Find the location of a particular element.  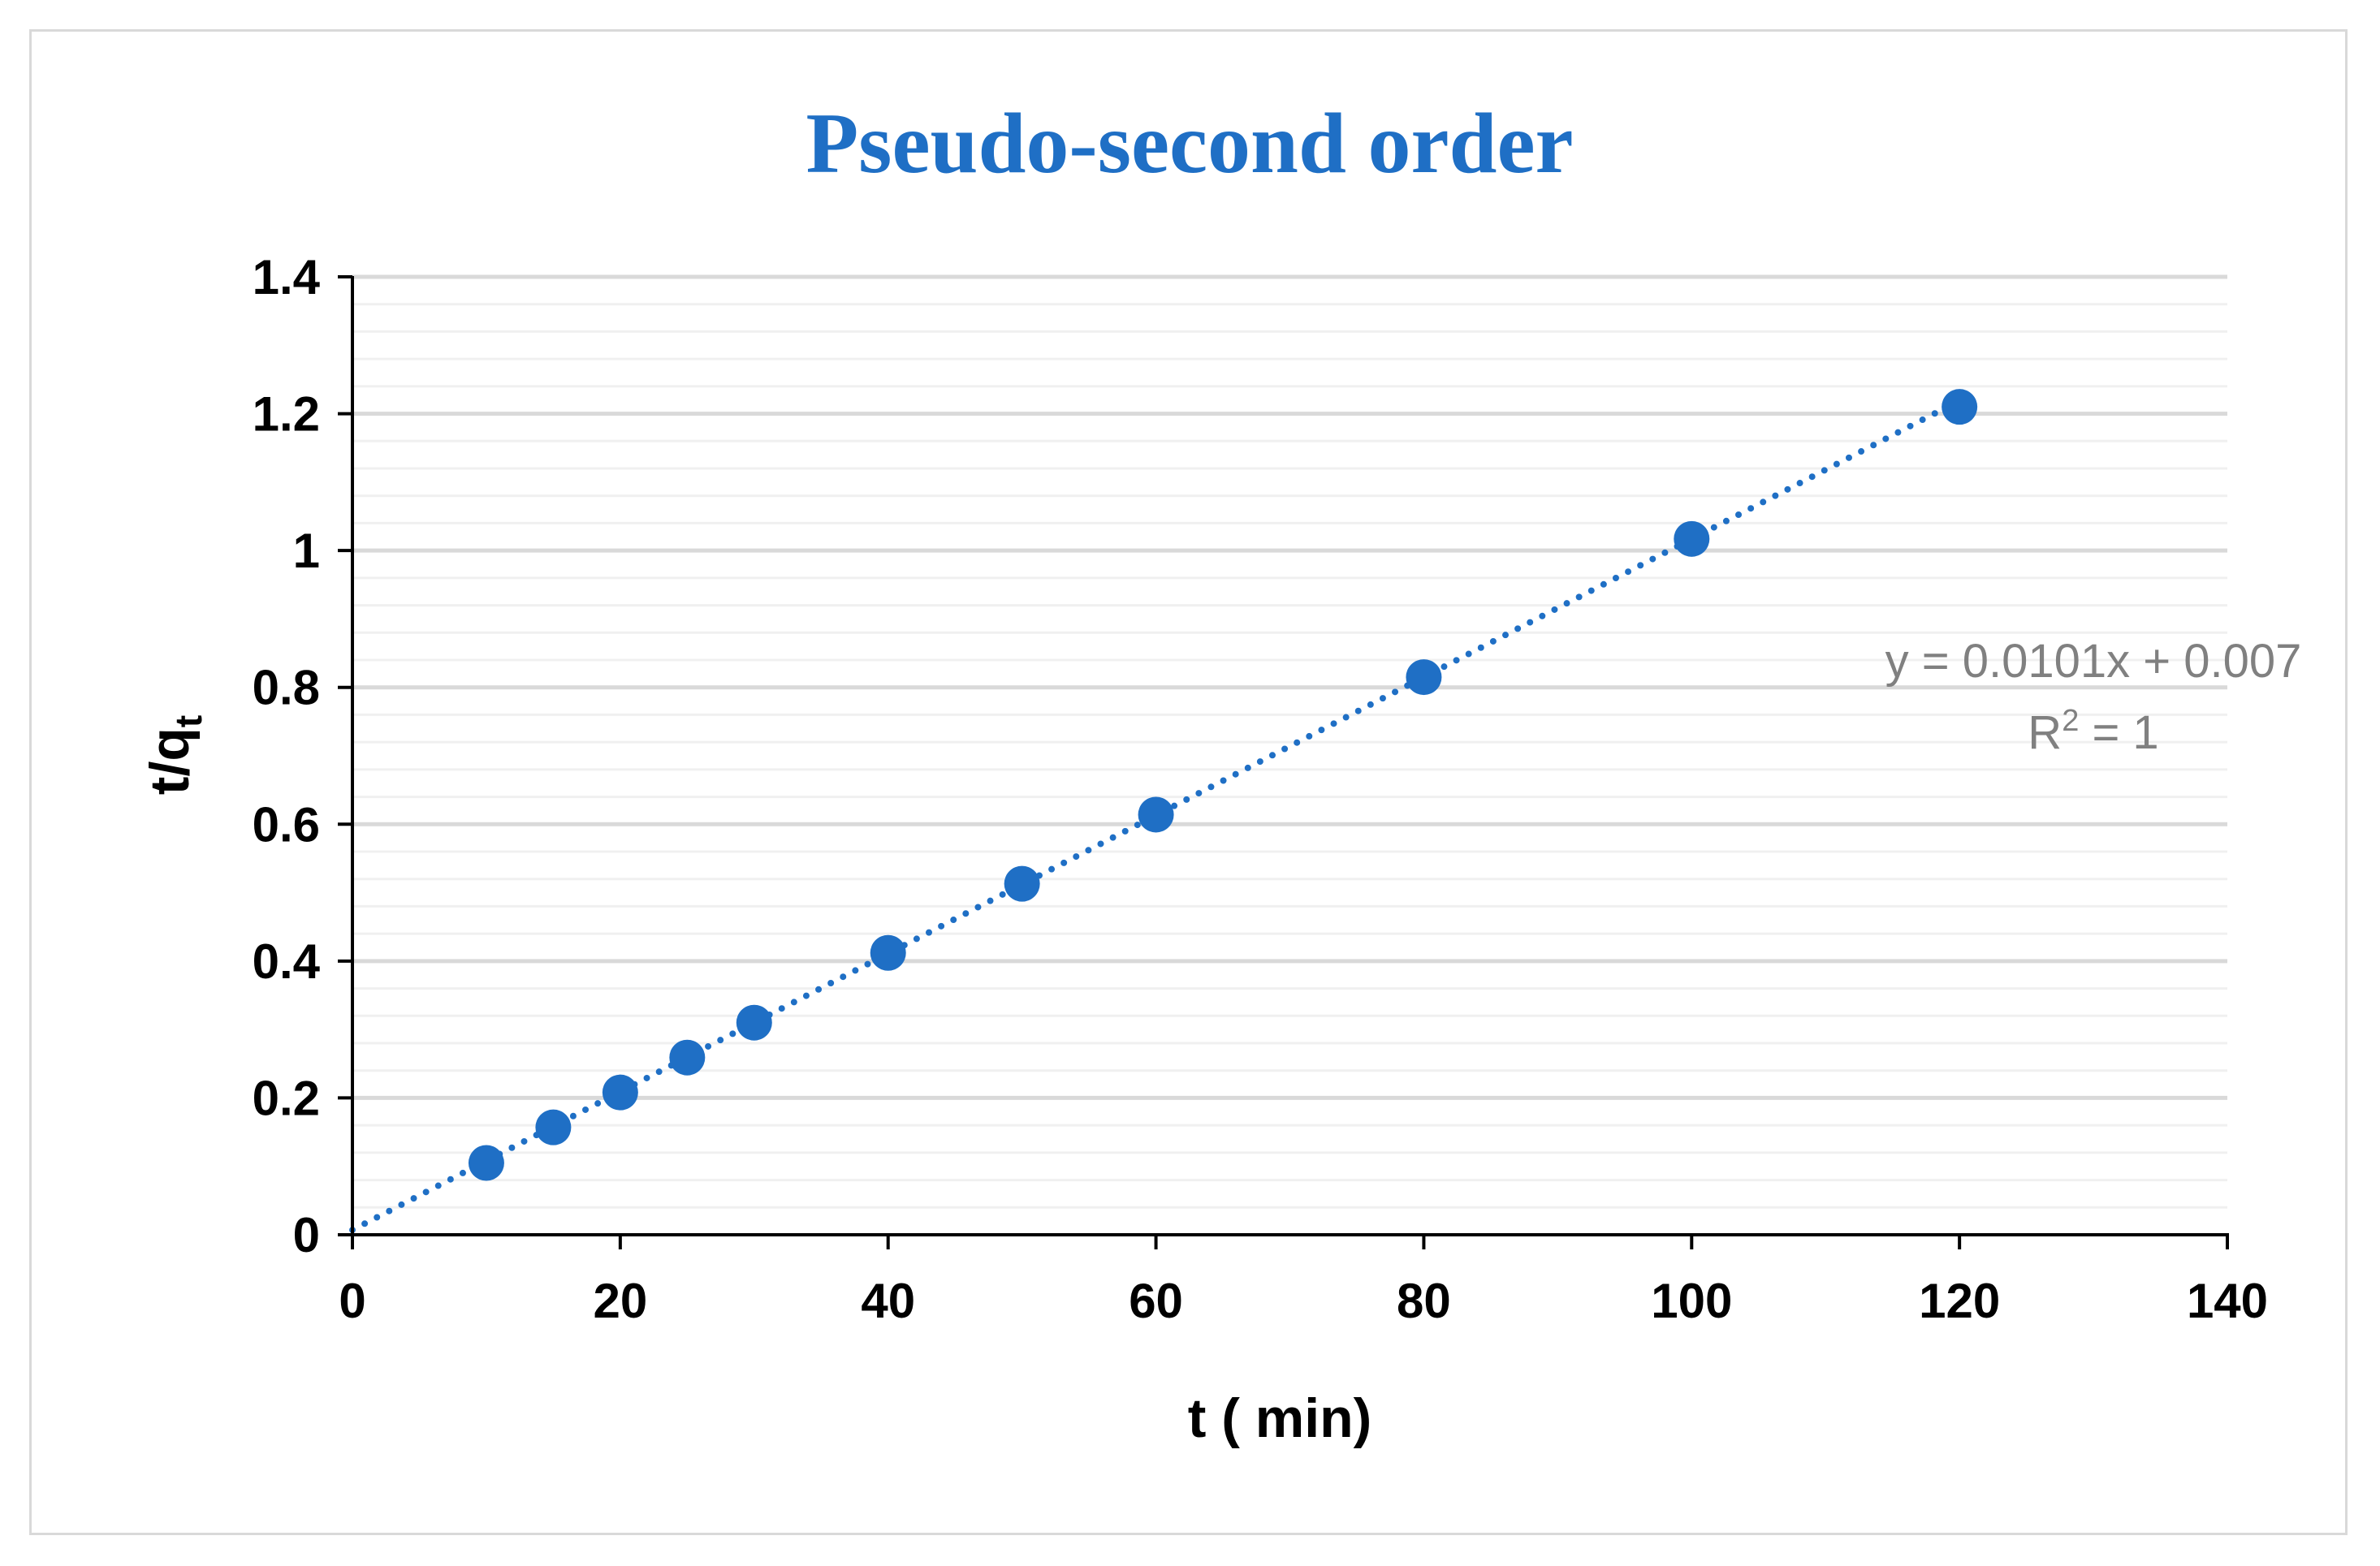

y-tick-label: 0 is located at coordinates (306, 1235).